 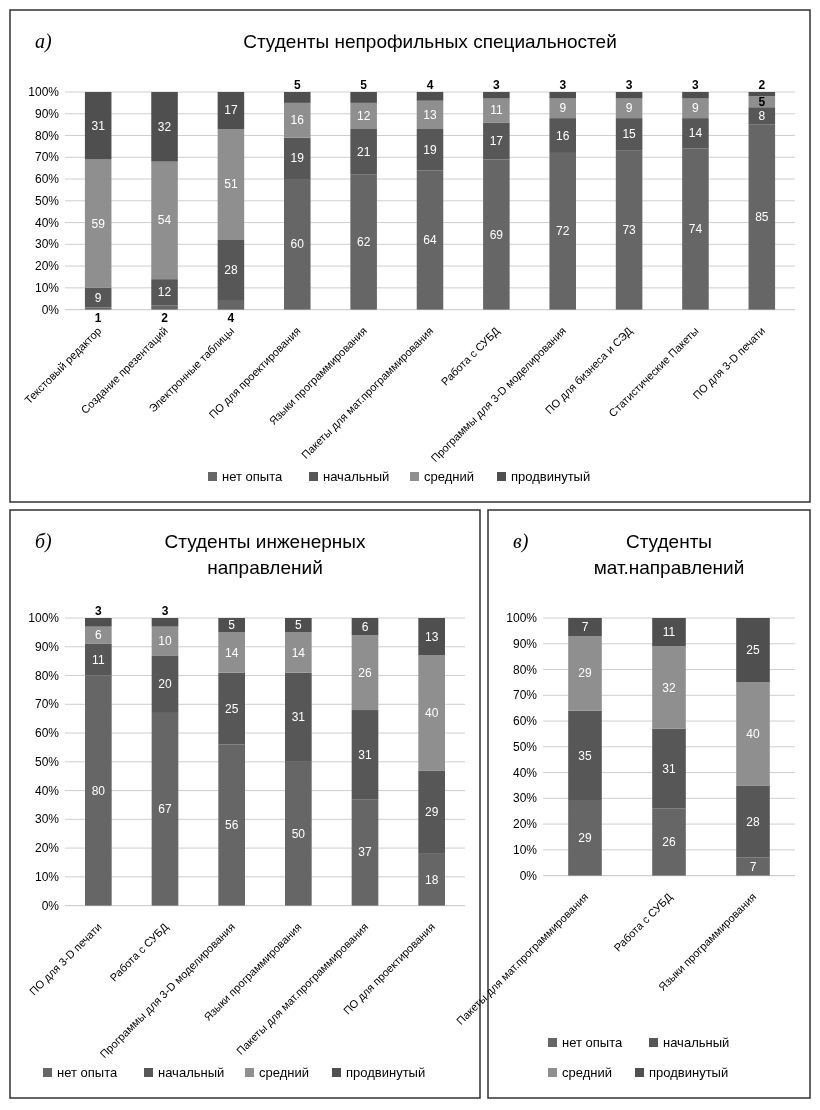 I want to click on data-label: 50, so click(x=298, y=833).